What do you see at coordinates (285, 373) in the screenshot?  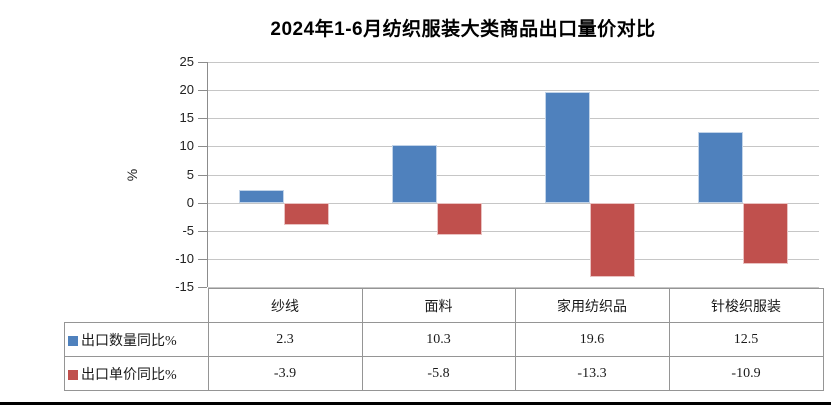 I see `table-value-cell: -3.9` at bounding box center [285, 373].